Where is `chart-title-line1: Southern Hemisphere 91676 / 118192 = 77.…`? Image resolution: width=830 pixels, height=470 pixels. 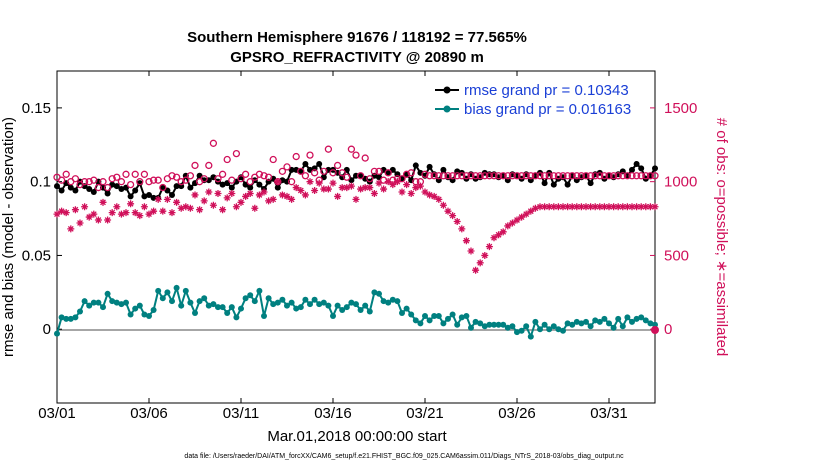
chart-title-line1: Southern Hemisphere 91676 / 118192 = 77.… is located at coordinates (357, 37).